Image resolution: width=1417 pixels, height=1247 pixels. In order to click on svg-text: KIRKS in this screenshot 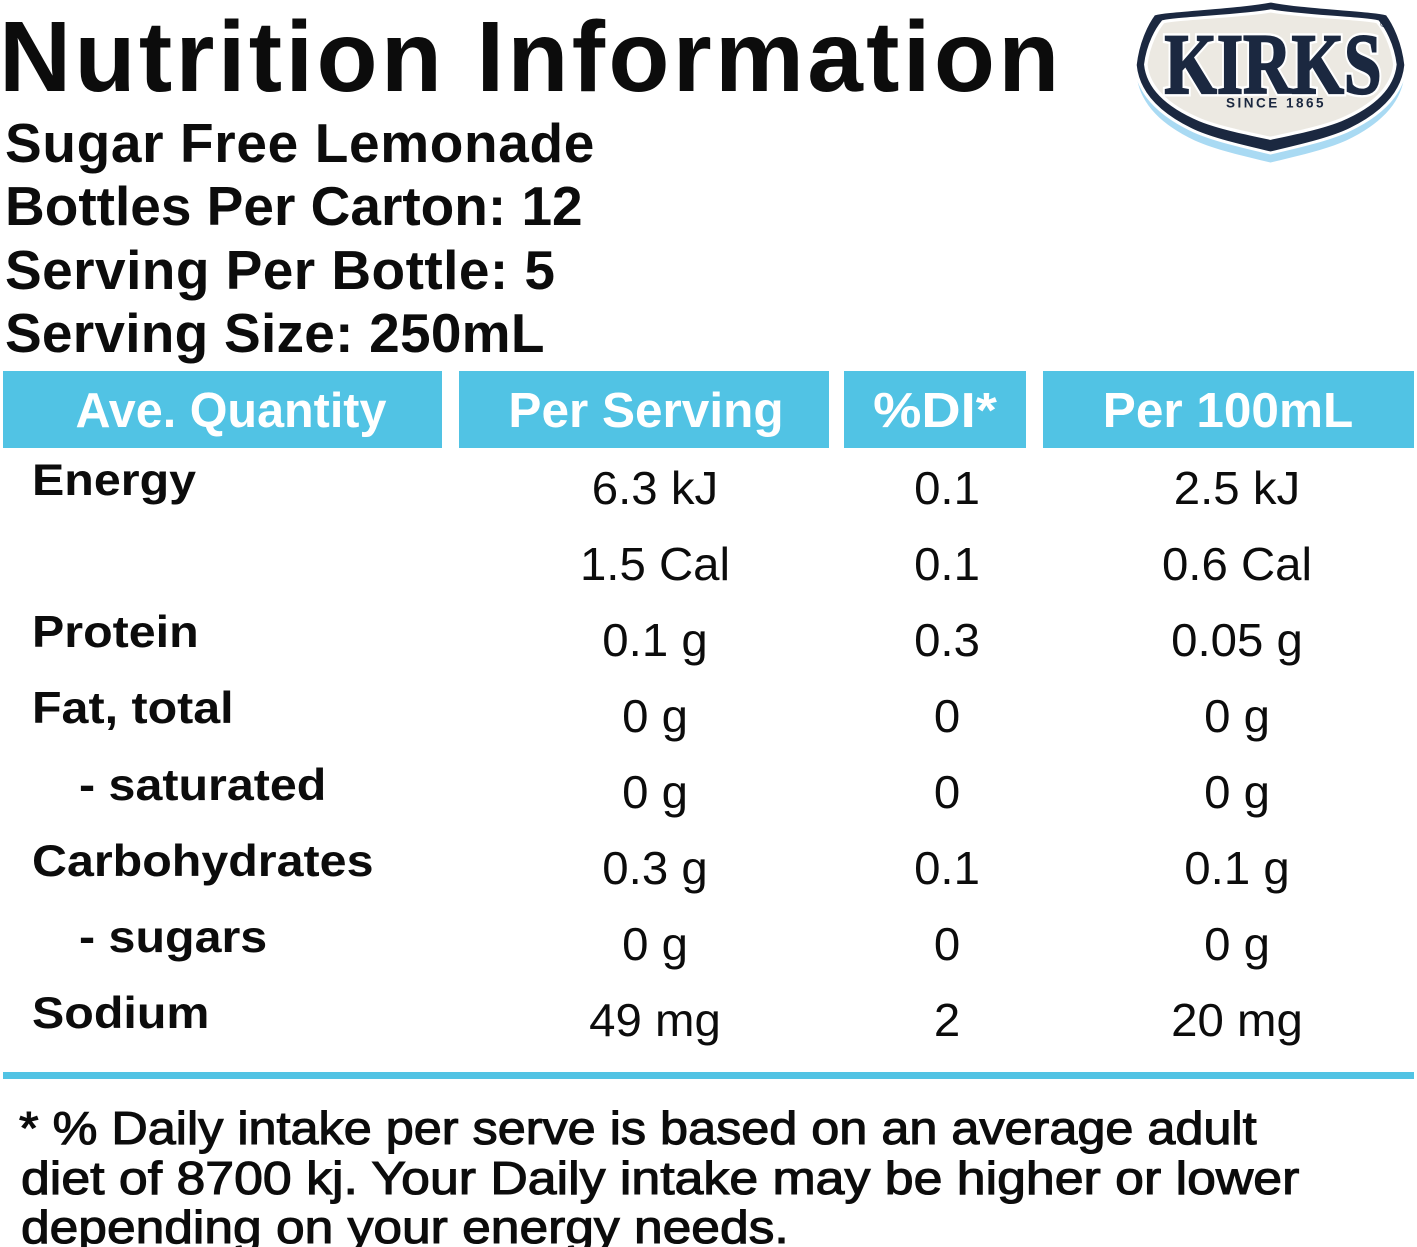, I will do `click(1273, 64)`.